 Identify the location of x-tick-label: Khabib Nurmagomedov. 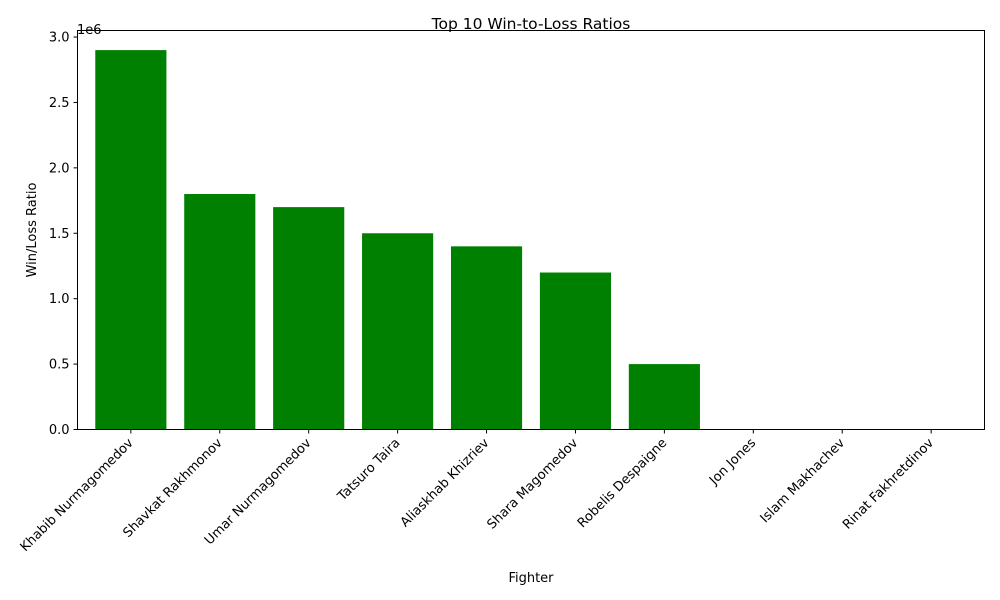
(77, 495).